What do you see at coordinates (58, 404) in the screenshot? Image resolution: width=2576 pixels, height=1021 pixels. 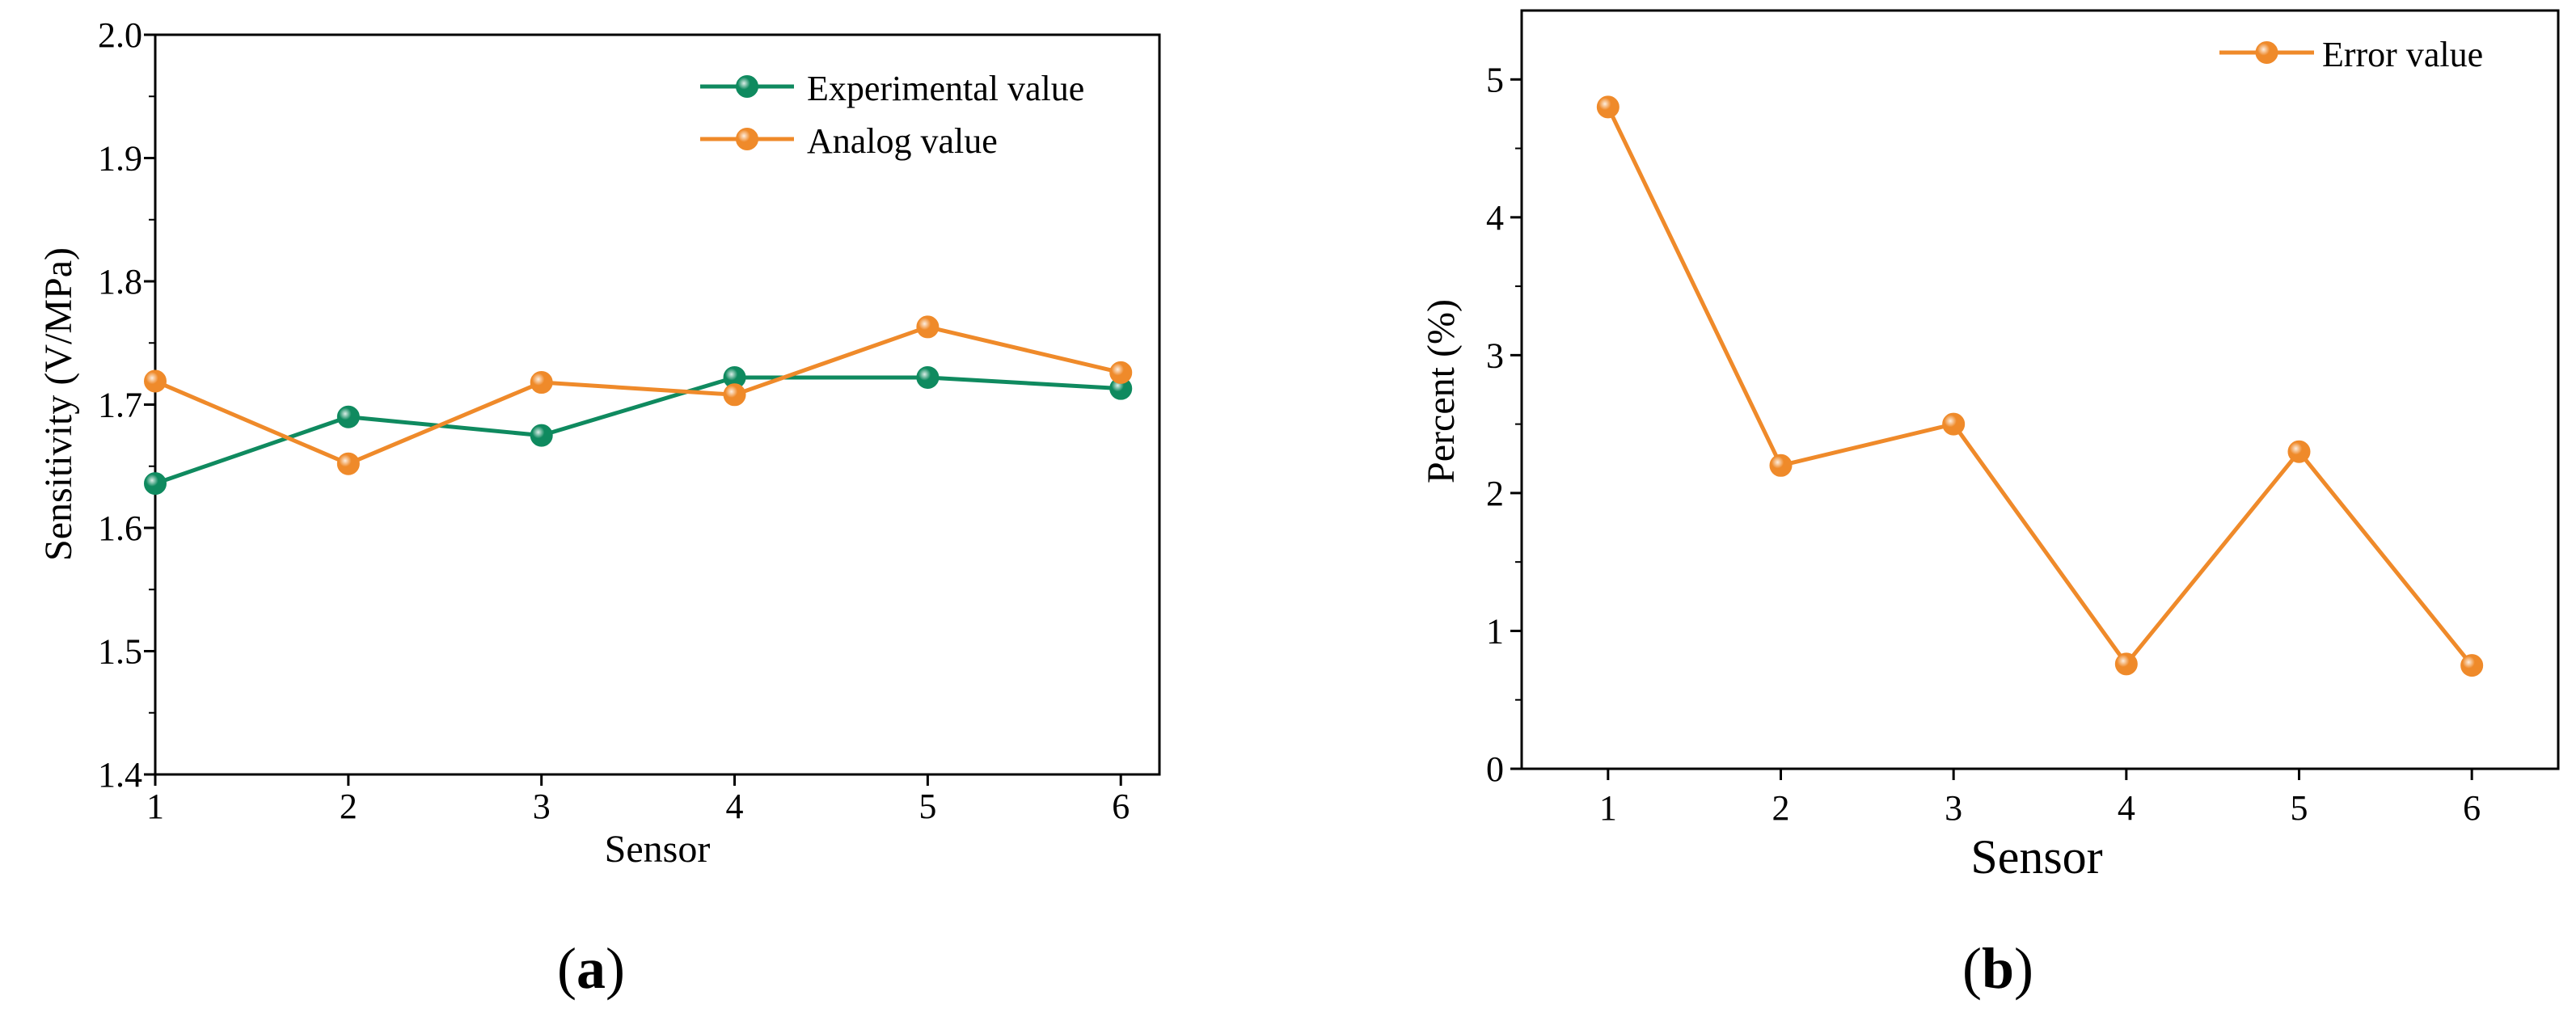 I see `y-axis-label-a: Sensitivity (V/MPa)` at bounding box center [58, 404].